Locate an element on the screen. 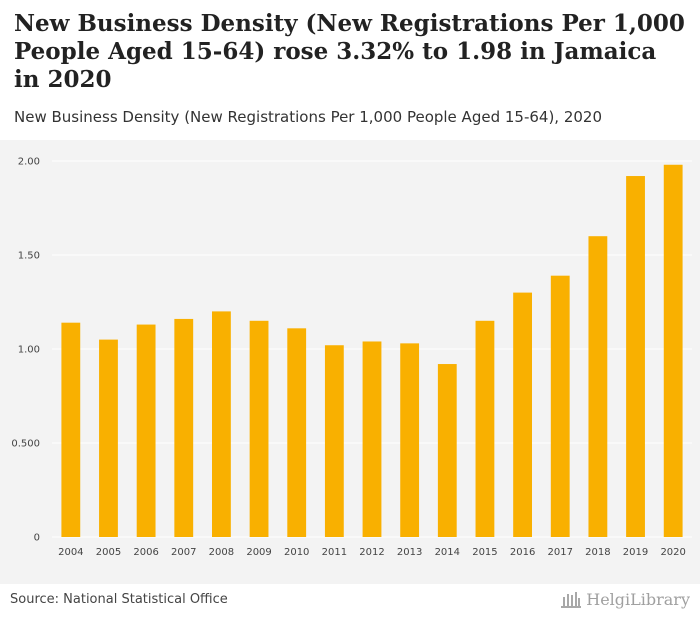 The image size is (700, 624). source-note: Source: National Statistical Office is located at coordinates (119, 599).